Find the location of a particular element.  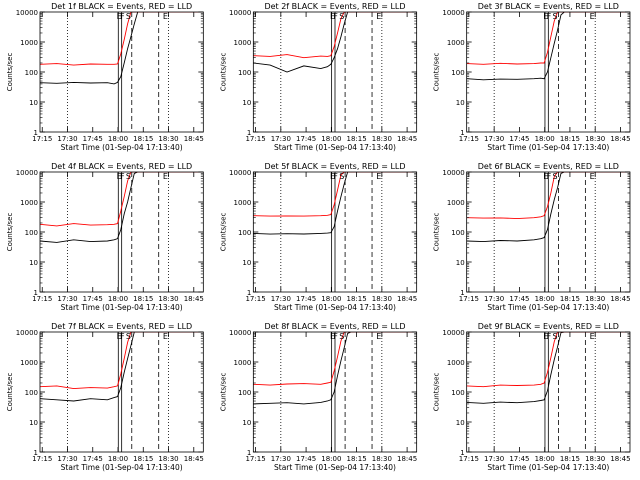

panel-title: Det 7f BLACK = Events, RED = LLD is located at coordinates (121, 326).